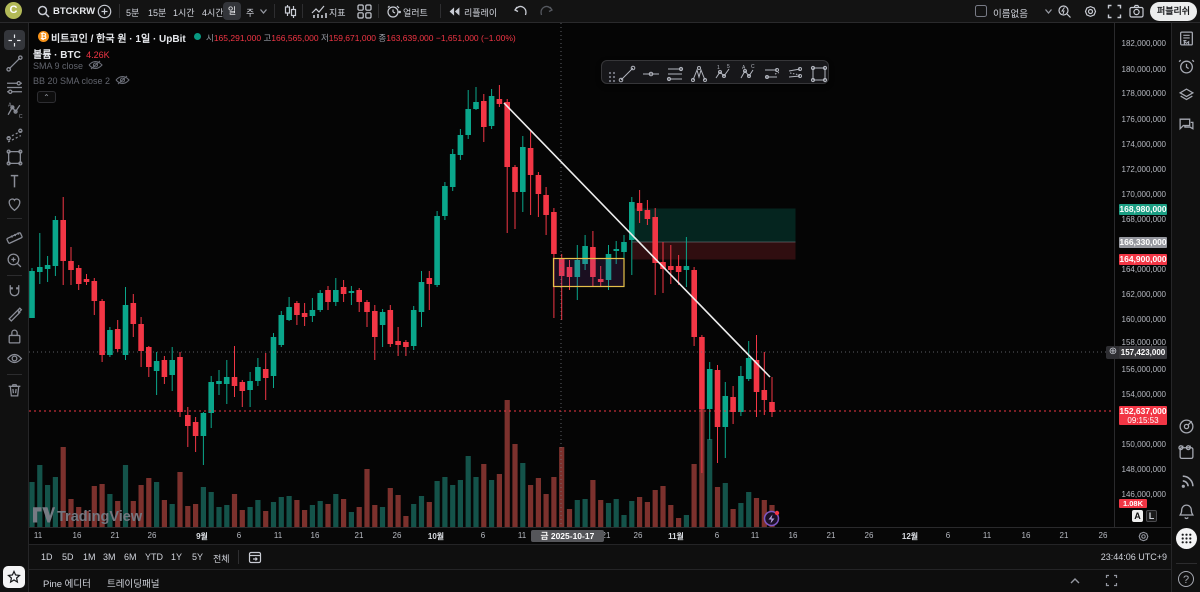 The height and width of the screenshot is (592, 1200). What do you see at coordinates (100, 517) in the screenshot?
I see `svg-text: TradingView` at bounding box center [100, 517].